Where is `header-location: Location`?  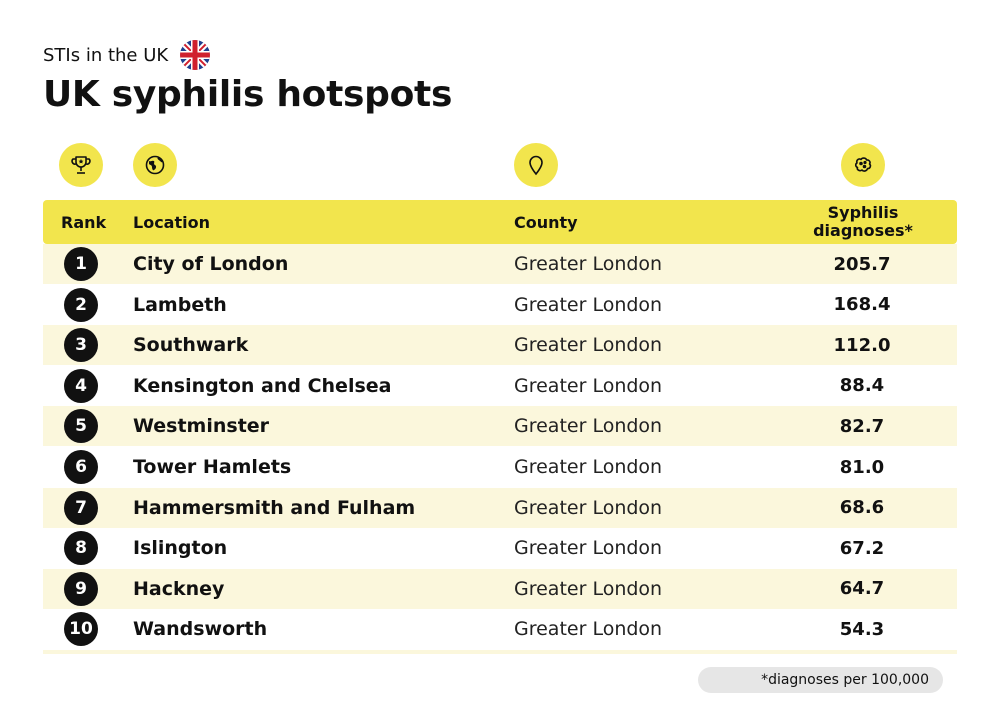 header-location: Location is located at coordinates (171, 222).